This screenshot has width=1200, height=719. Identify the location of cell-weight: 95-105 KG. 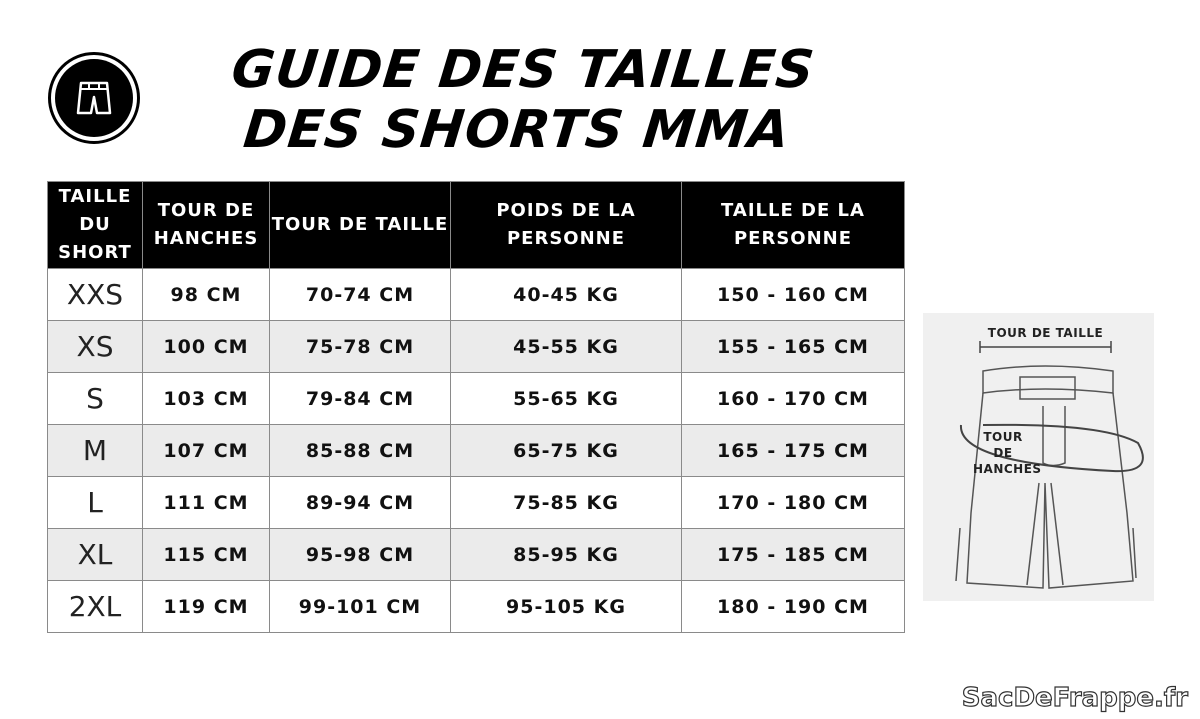
(566, 606).